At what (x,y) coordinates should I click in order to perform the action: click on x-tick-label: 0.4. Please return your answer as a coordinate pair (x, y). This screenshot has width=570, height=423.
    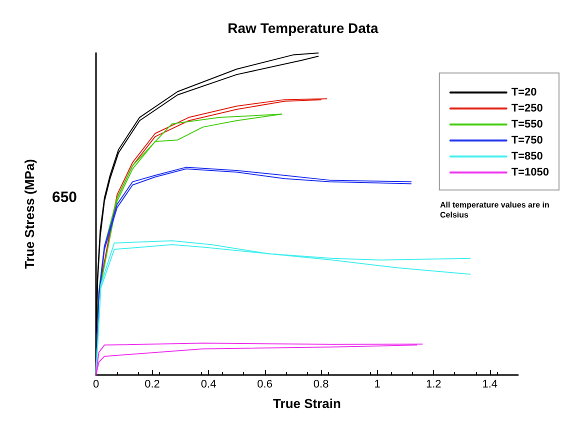
    Looking at the image, I should click on (208, 384).